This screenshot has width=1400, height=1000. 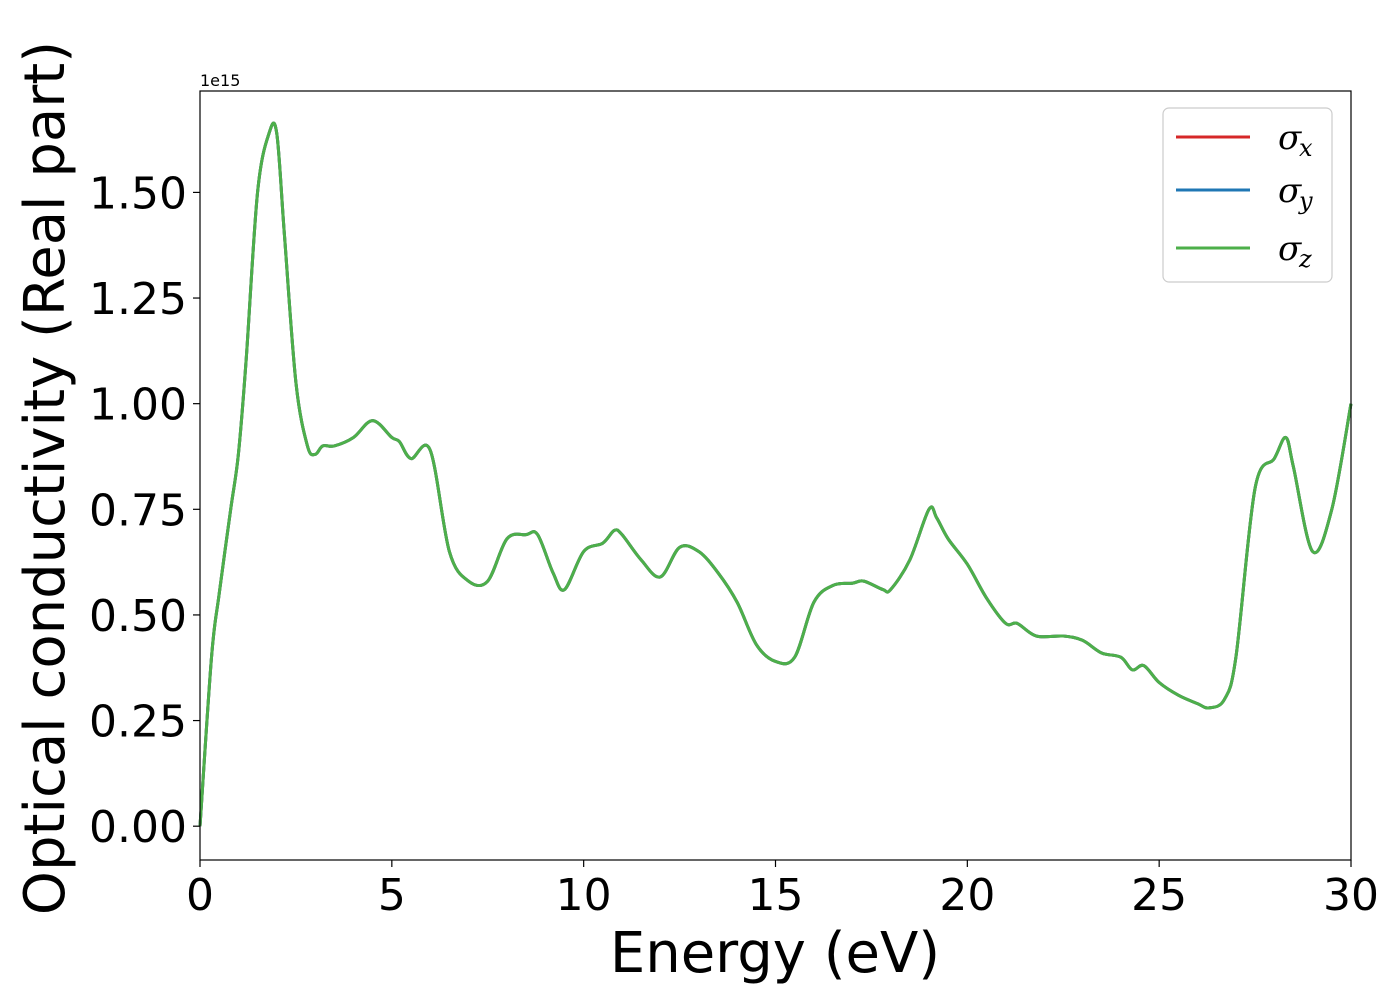 I want to click on y-axis: 0.00 0.25 0.50 0.75 1.00 1.25 1.50, so click(x=144, y=510).